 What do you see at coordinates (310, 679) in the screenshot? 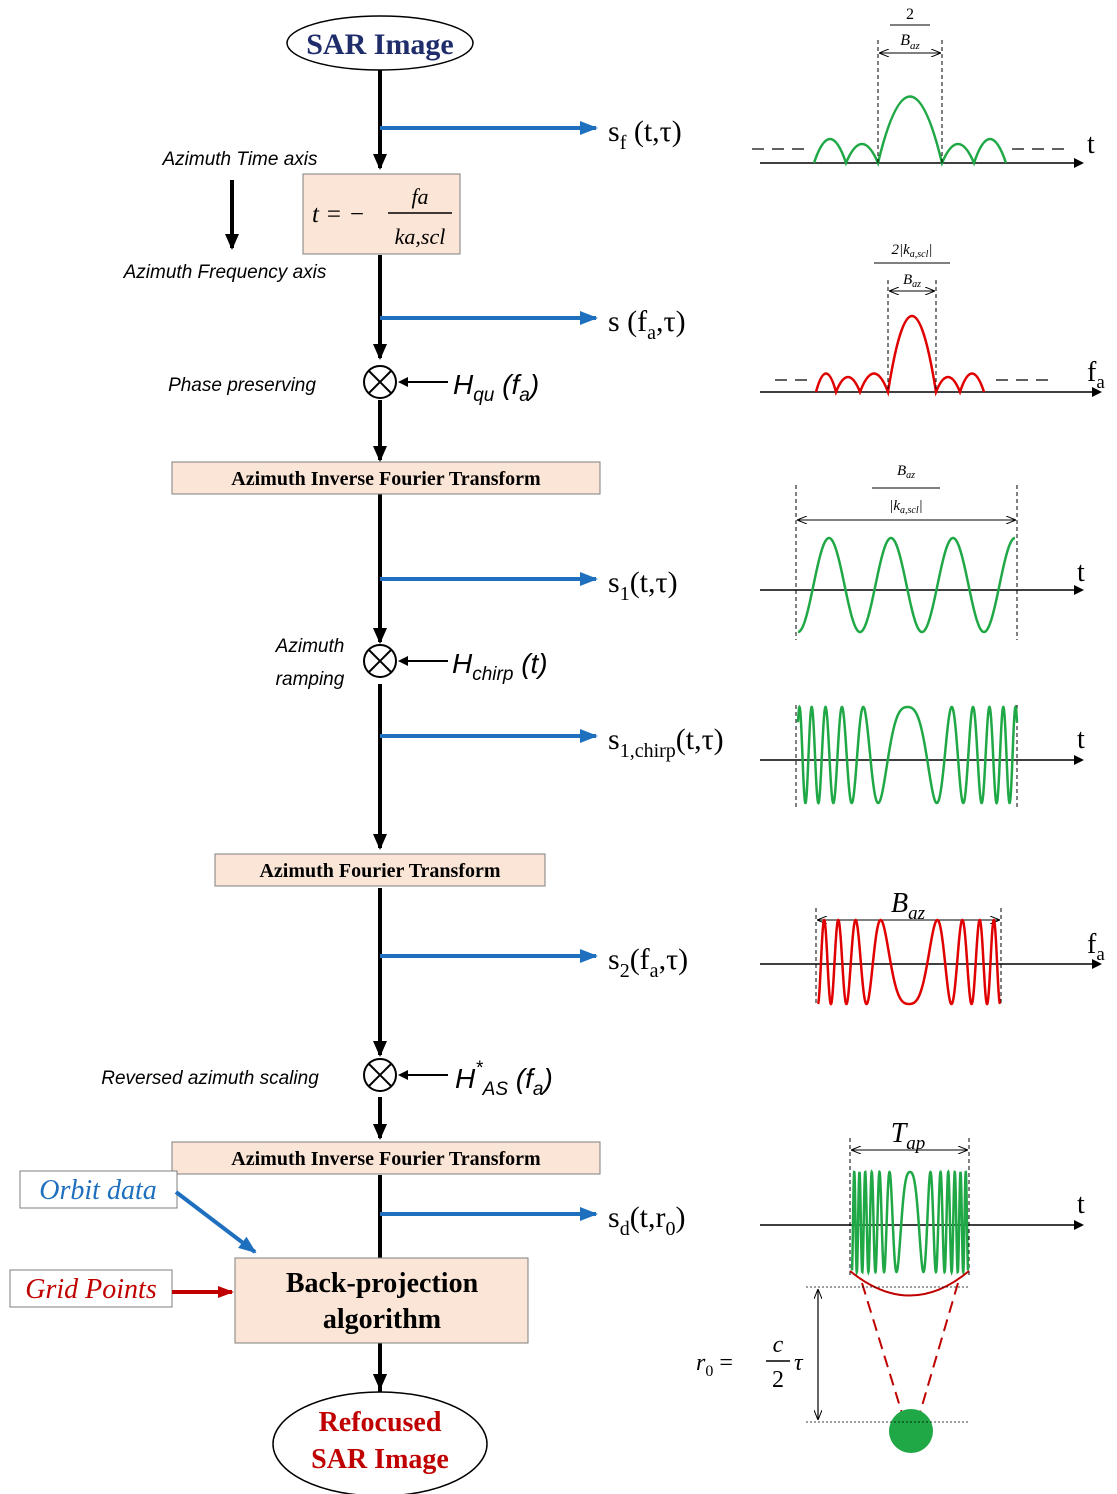
I see `azimuth-ramping-label-2: ramping` at bounding box center [310, 679].